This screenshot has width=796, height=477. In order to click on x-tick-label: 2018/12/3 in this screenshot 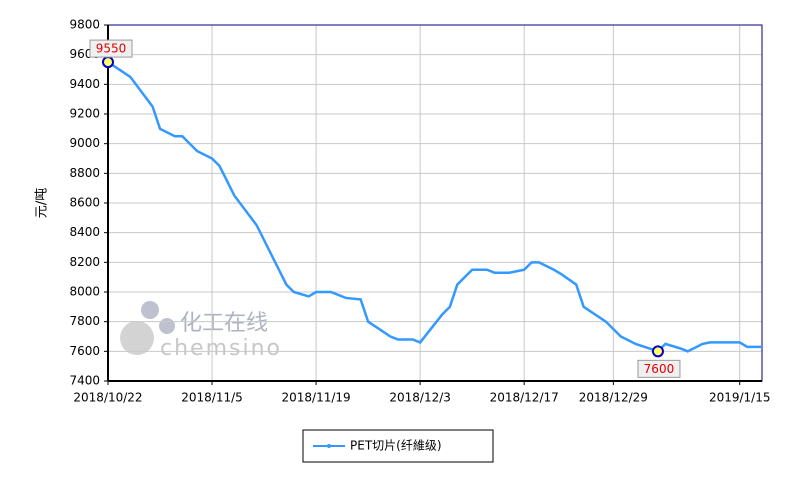, I will do `click(420, 398)`.